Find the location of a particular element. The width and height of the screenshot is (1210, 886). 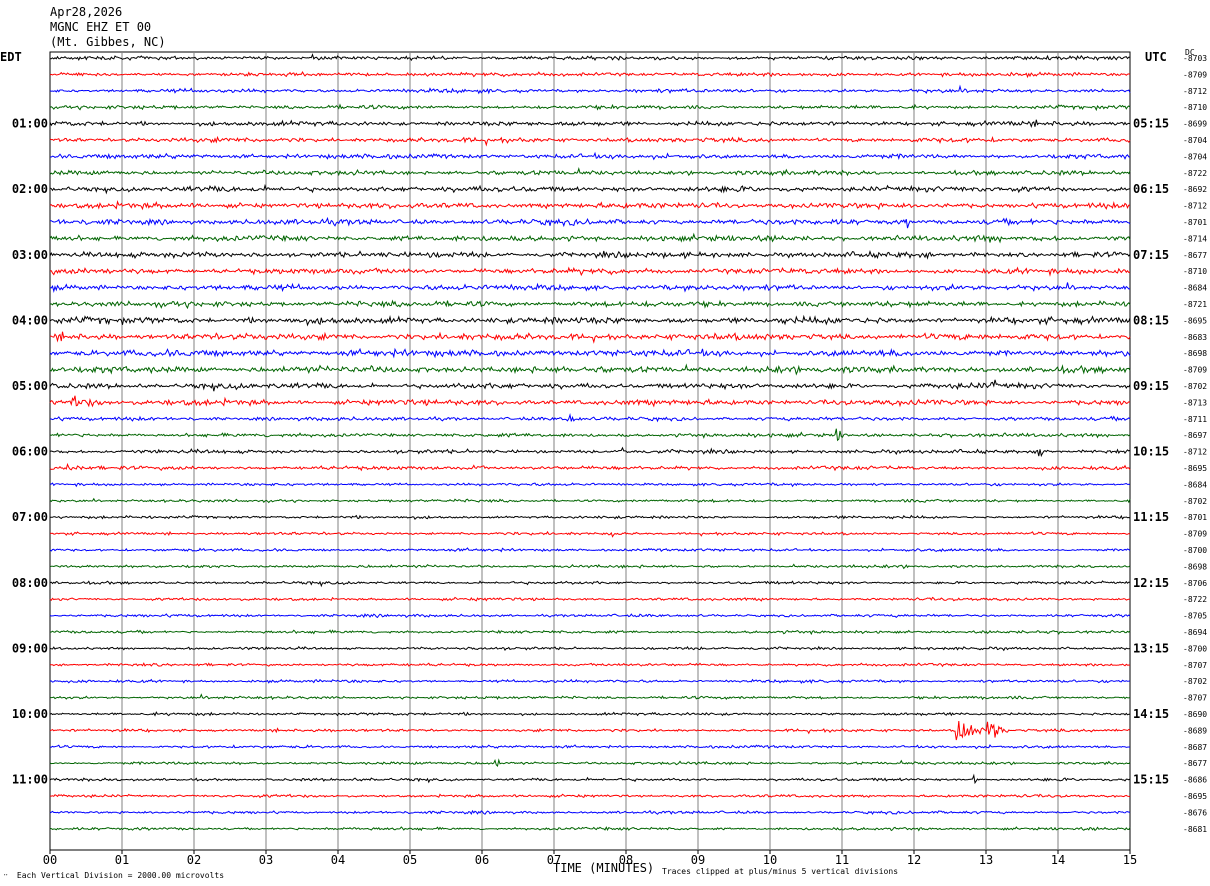

location-label: (Mt. Gibbes, NC) is located at coordinates (108, 42).